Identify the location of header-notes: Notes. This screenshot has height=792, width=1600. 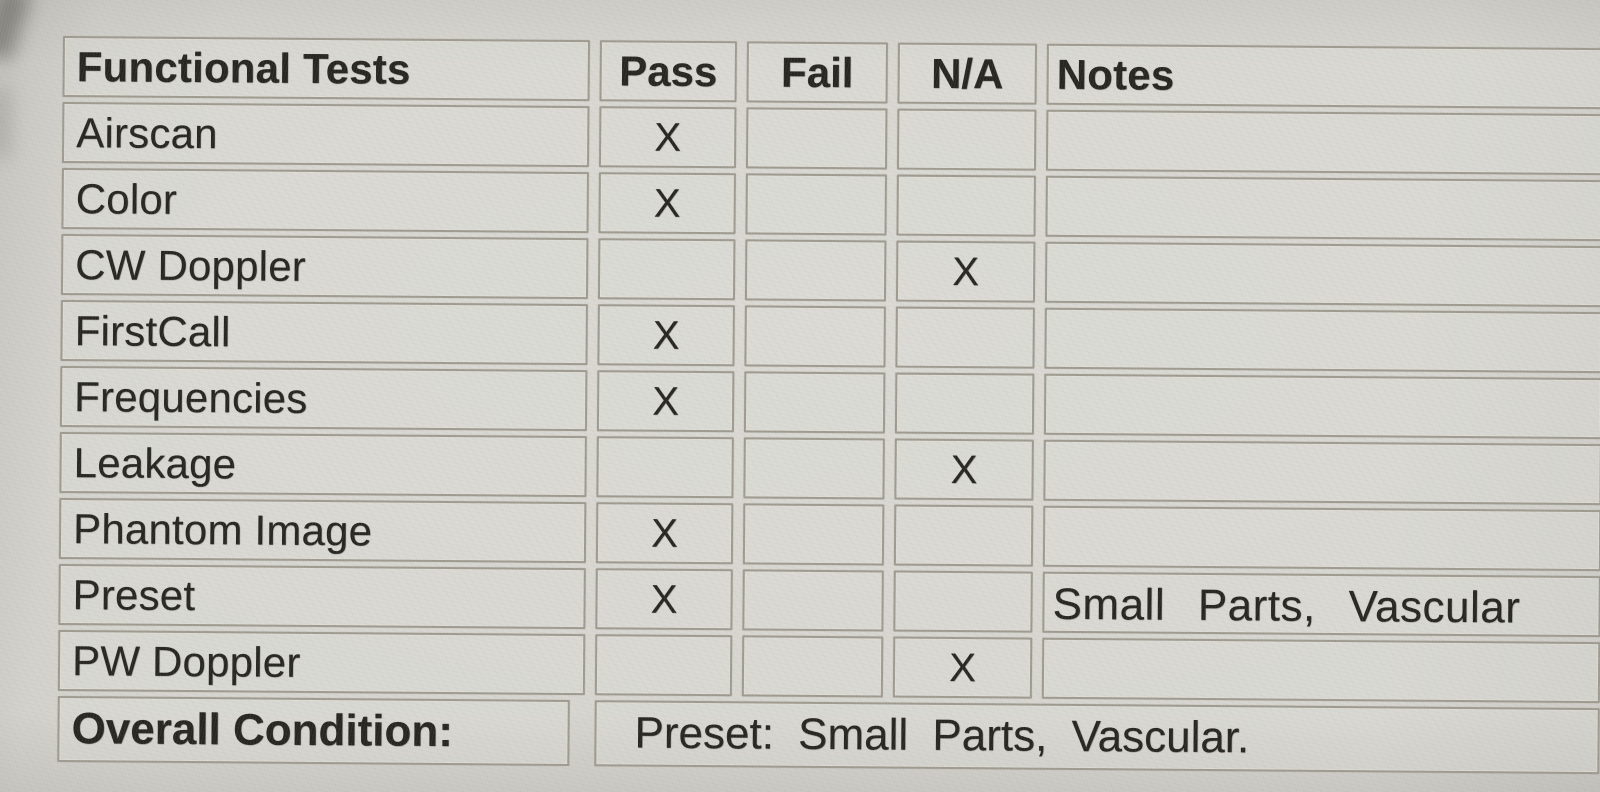
(1323, 76).